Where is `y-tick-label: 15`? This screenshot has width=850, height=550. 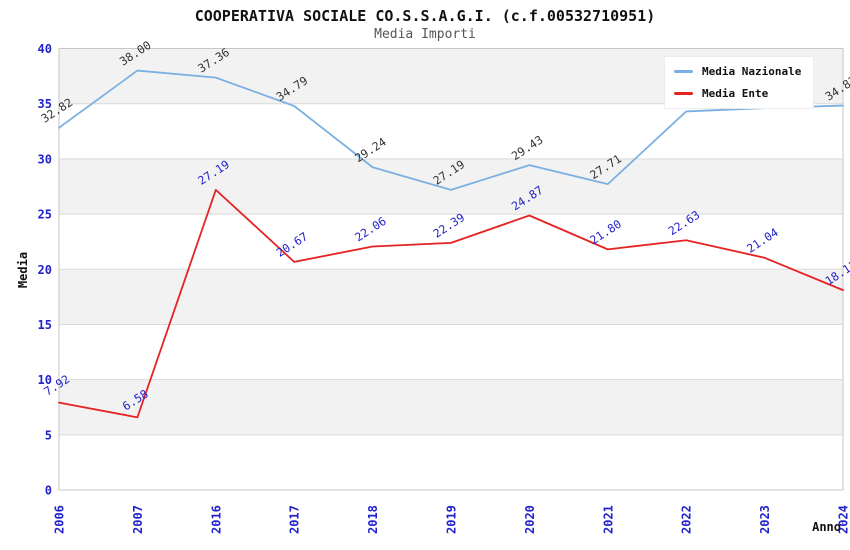 y-tick-label: 15 is located at coordinates (45, 325).